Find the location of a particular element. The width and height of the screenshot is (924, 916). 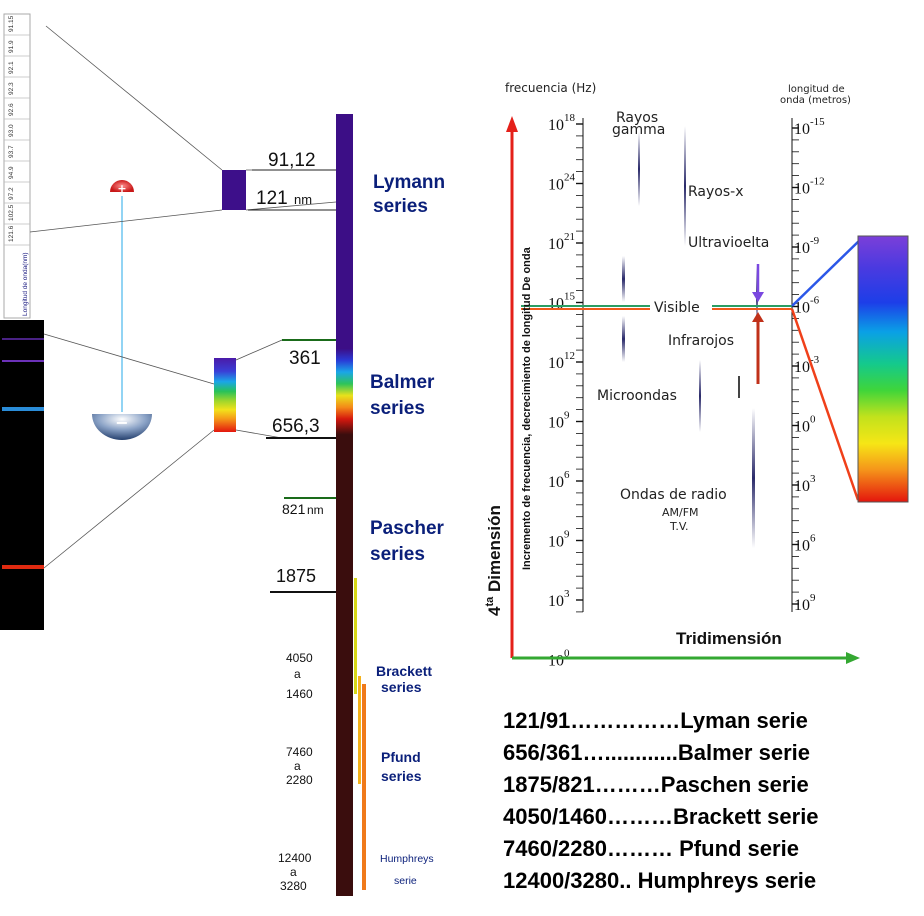

ruler-label: 91.15 is located at coordinates (11, 23).